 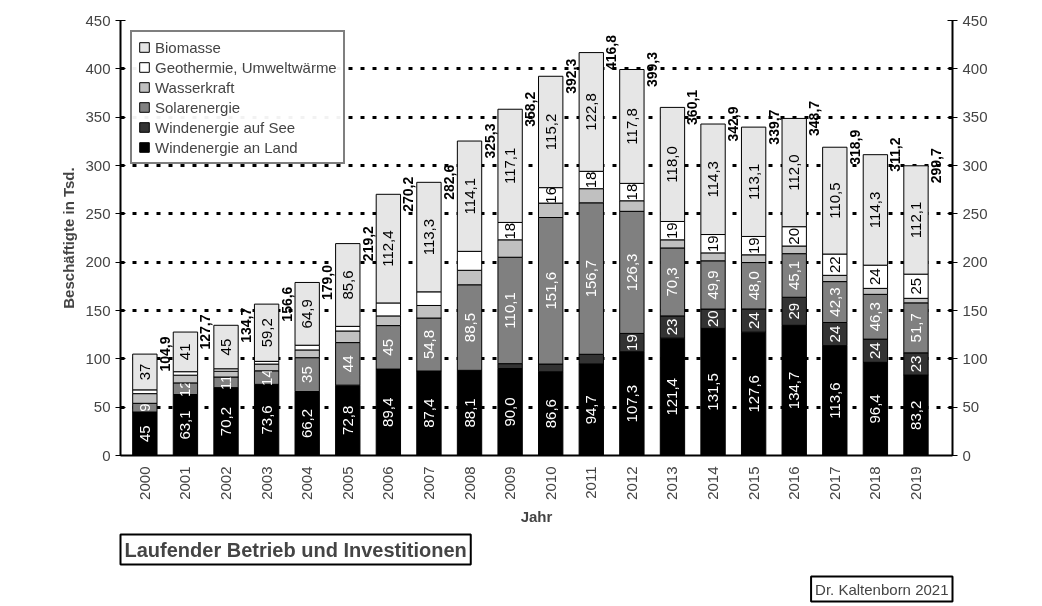 What do you see at coordinates (388, 483) in the screenshot?
I see `x-tick-label: 2006` at bounding box center [388, 483].